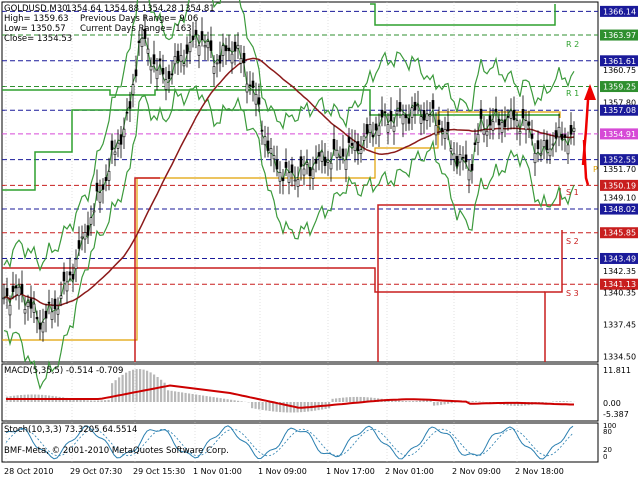 Image resolution: width=640 pixels, height=484 pixels. What do you see at coordinates (612, 403) in the screenshot?
I see `macd-tick-1: 0.00` at bounding box center [612, 403].